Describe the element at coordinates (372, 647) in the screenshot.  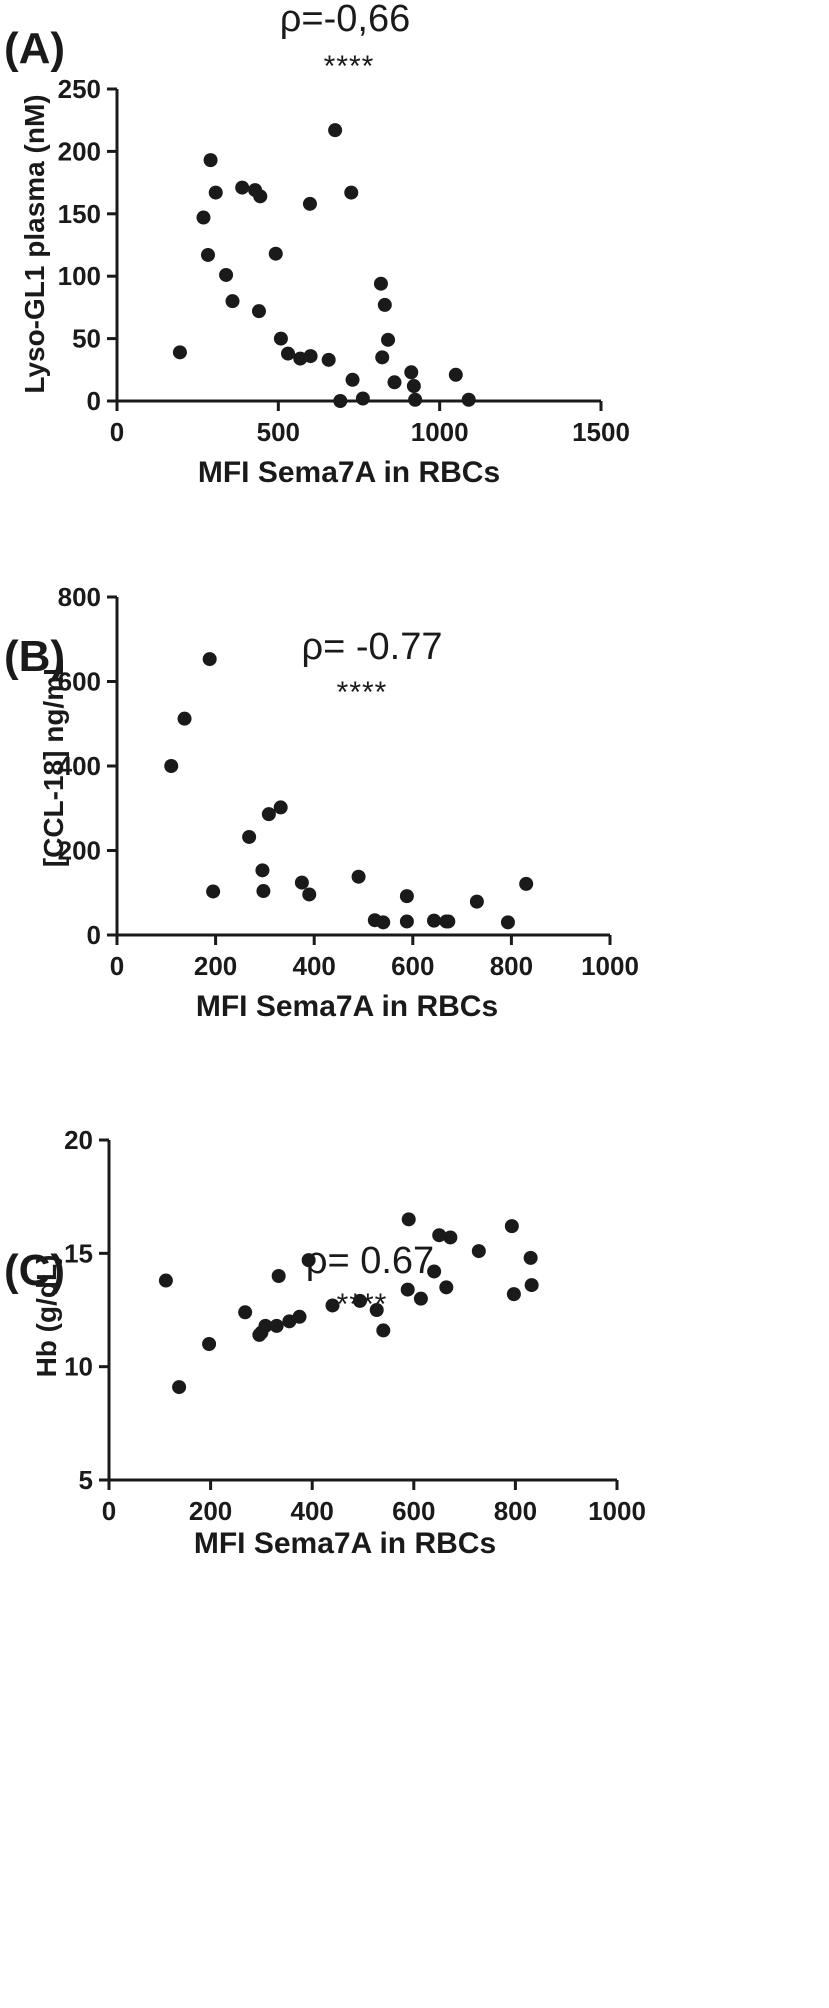
I see `chart-title: ρ= -0.77` at that location.